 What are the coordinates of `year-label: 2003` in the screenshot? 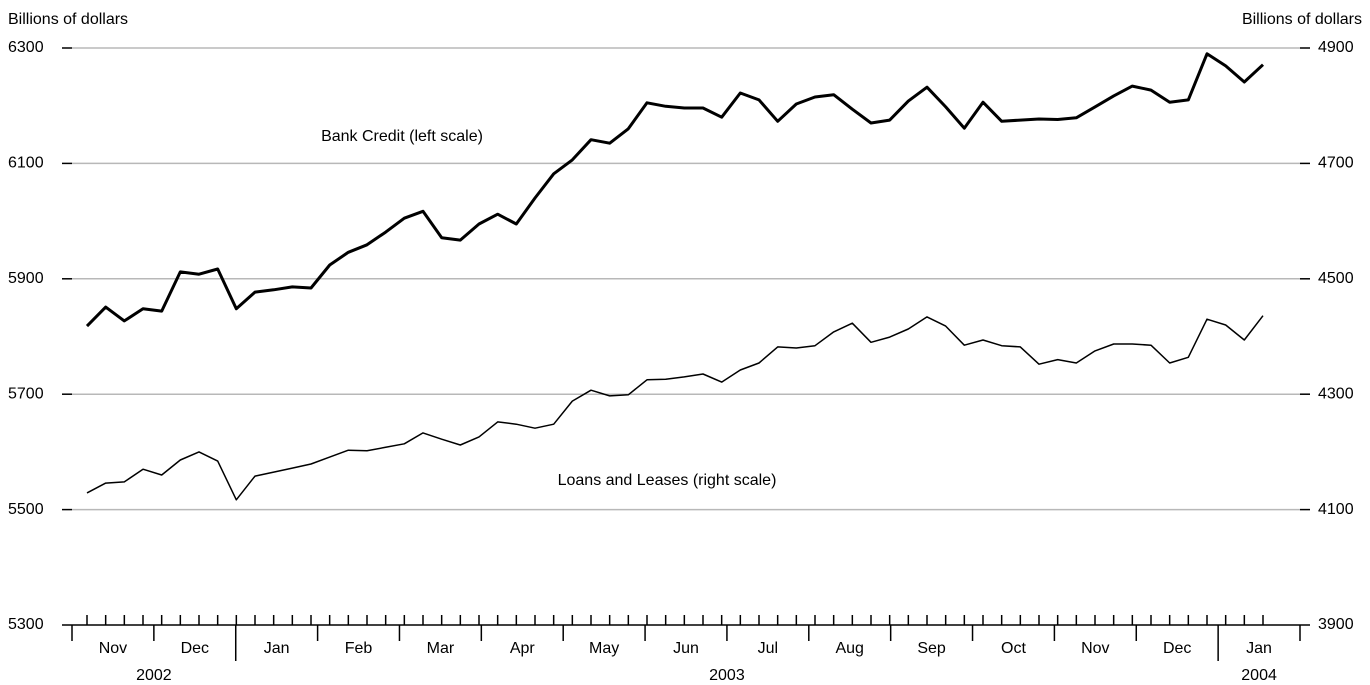 It's located at (727, 675).